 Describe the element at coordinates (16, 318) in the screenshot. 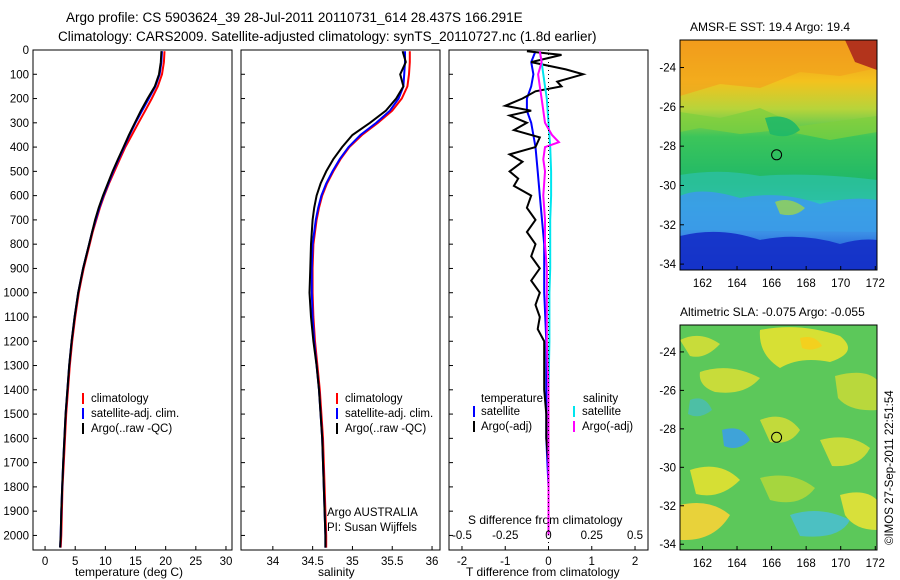

I see `ytick-label: 1100` at that location.